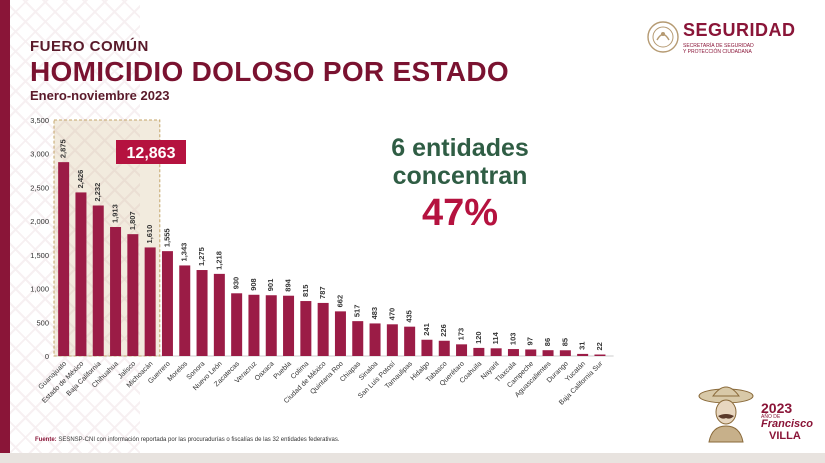 This screenshot has height=463, width=825. I want to click on value-label: 1,218, so click(218, 260).